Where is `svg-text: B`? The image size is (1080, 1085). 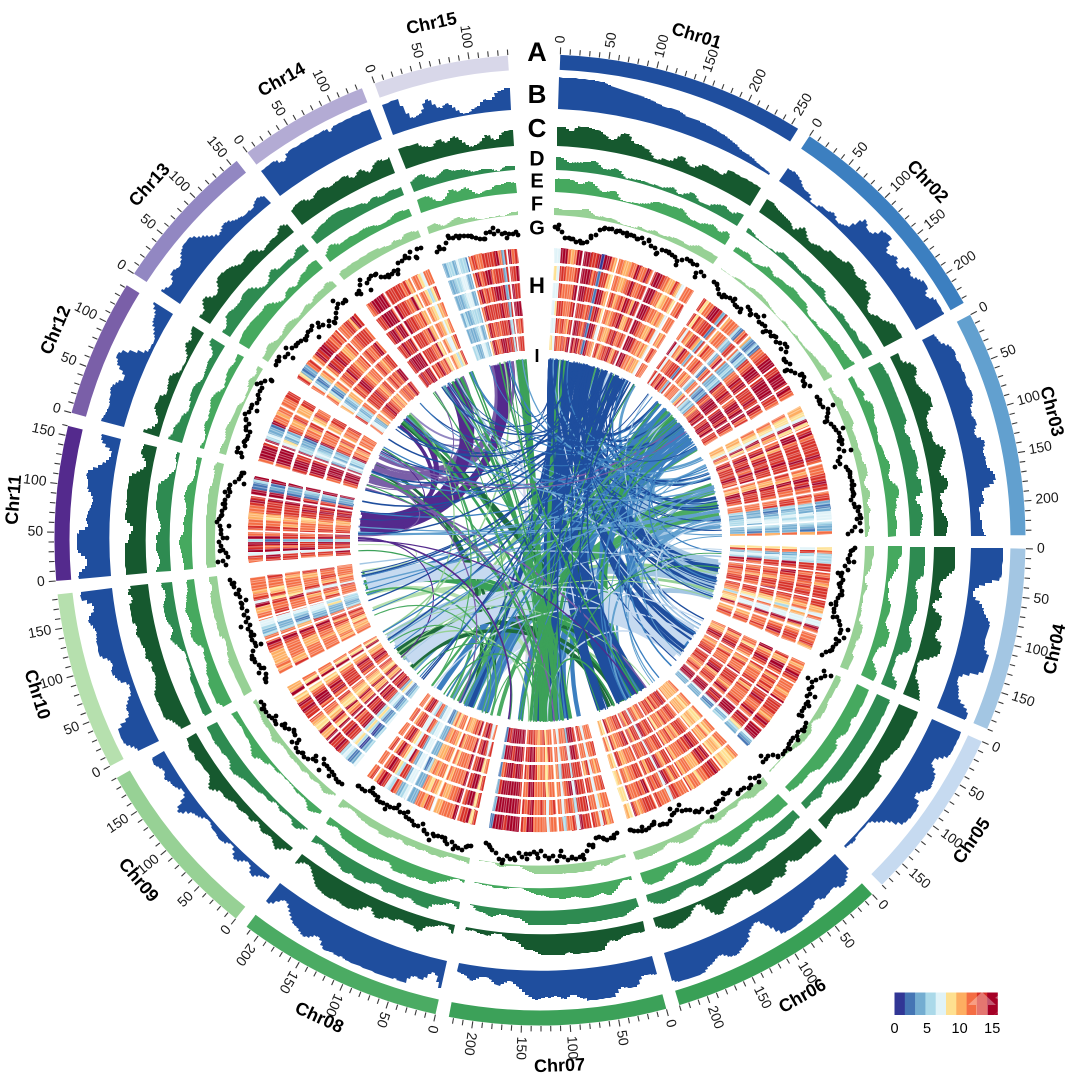 svg-text: B is located at coordinates (537, 94).